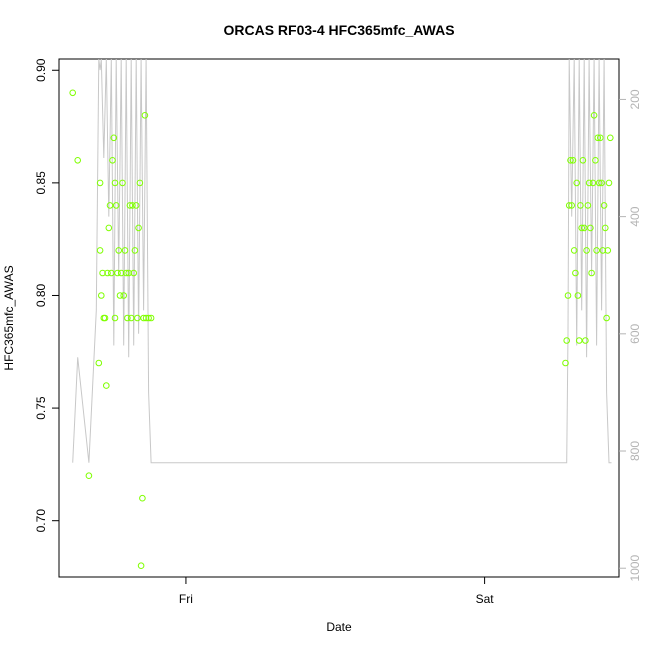 The width and height of the screenshot is (650, 650). Describe the element at coordinates (635, 451) in the screenshot. I see `y2-tick-label: 800` at that location.